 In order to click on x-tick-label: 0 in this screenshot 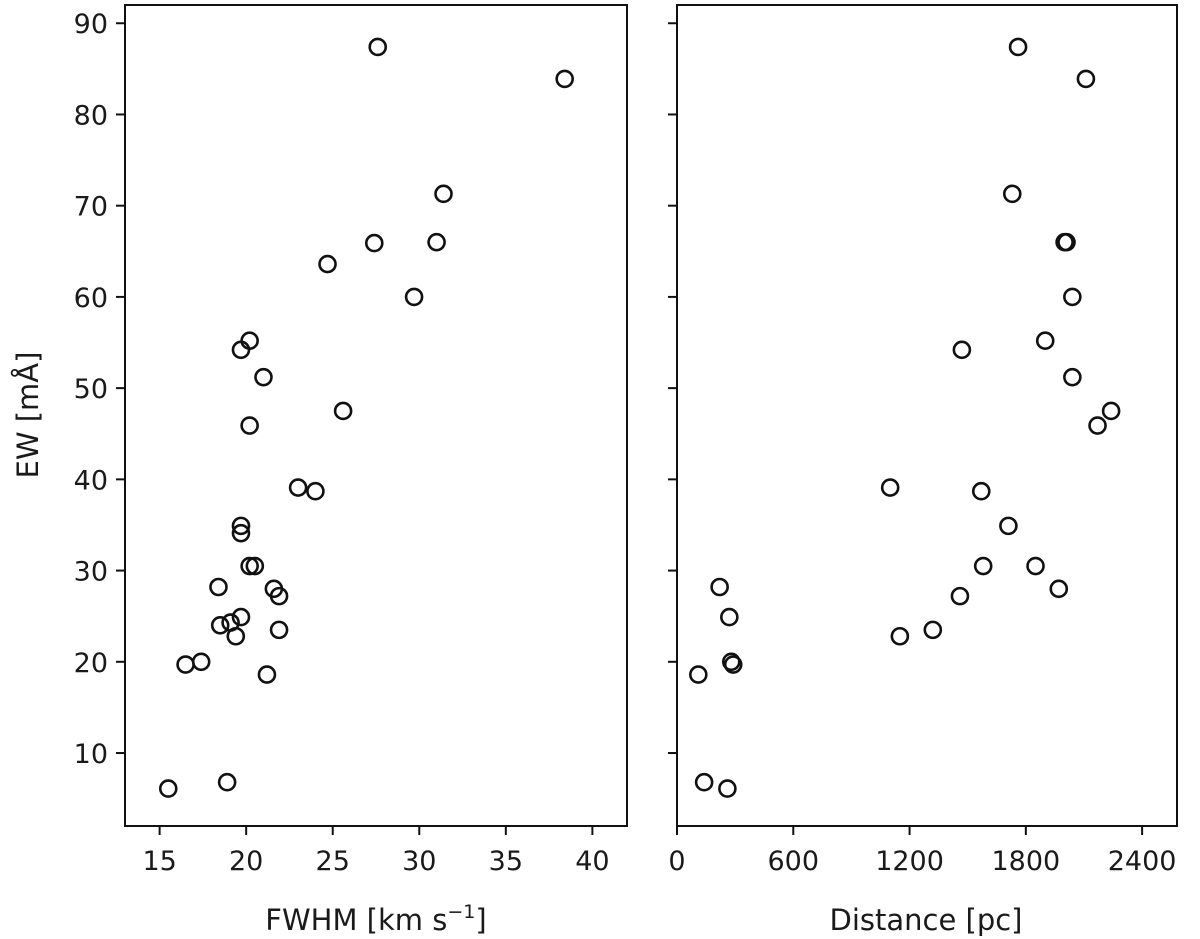, I will do `click(676, 861)`.